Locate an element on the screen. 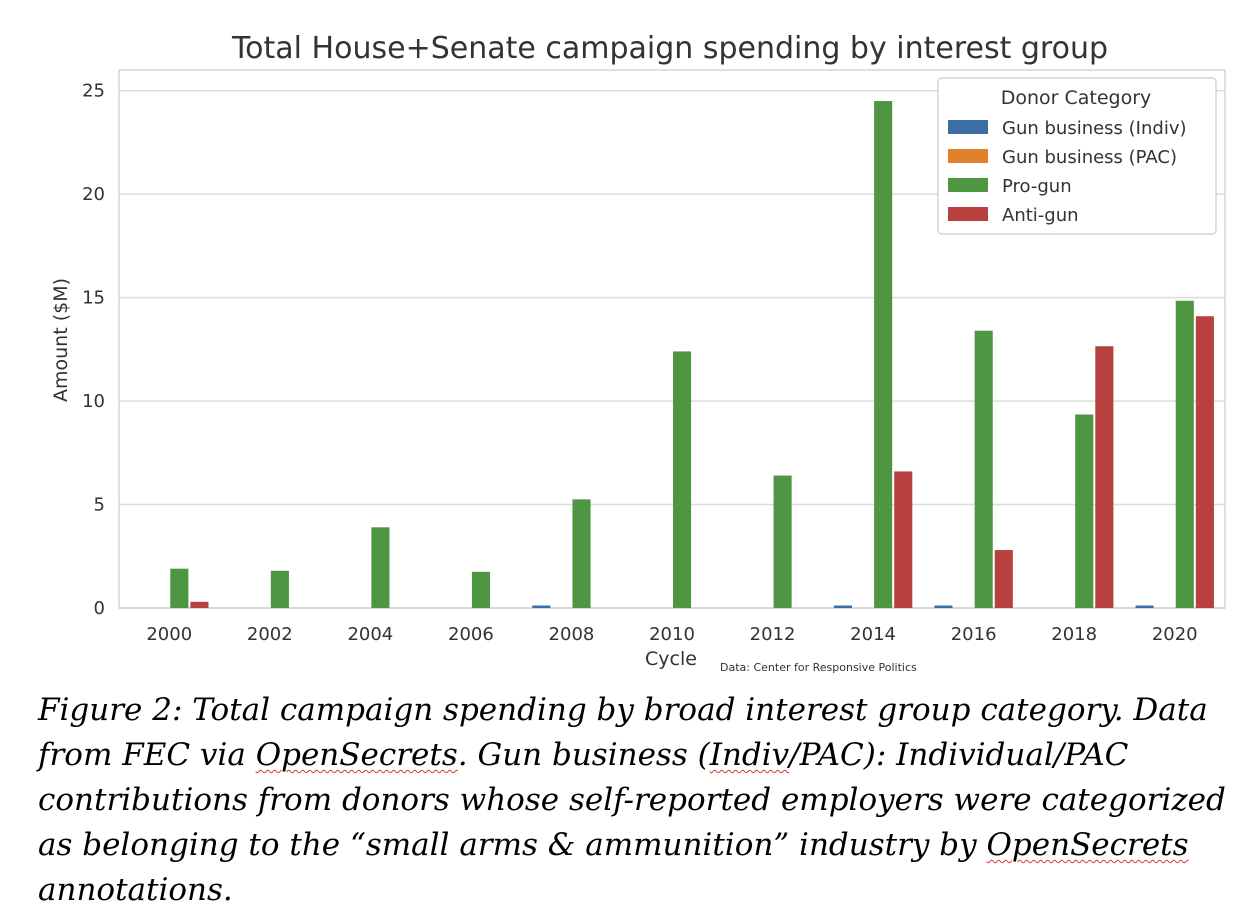 This screenshot has width=1254, height=922. y-axis-label: Amount ($M) is located at coordinates (61, 340).